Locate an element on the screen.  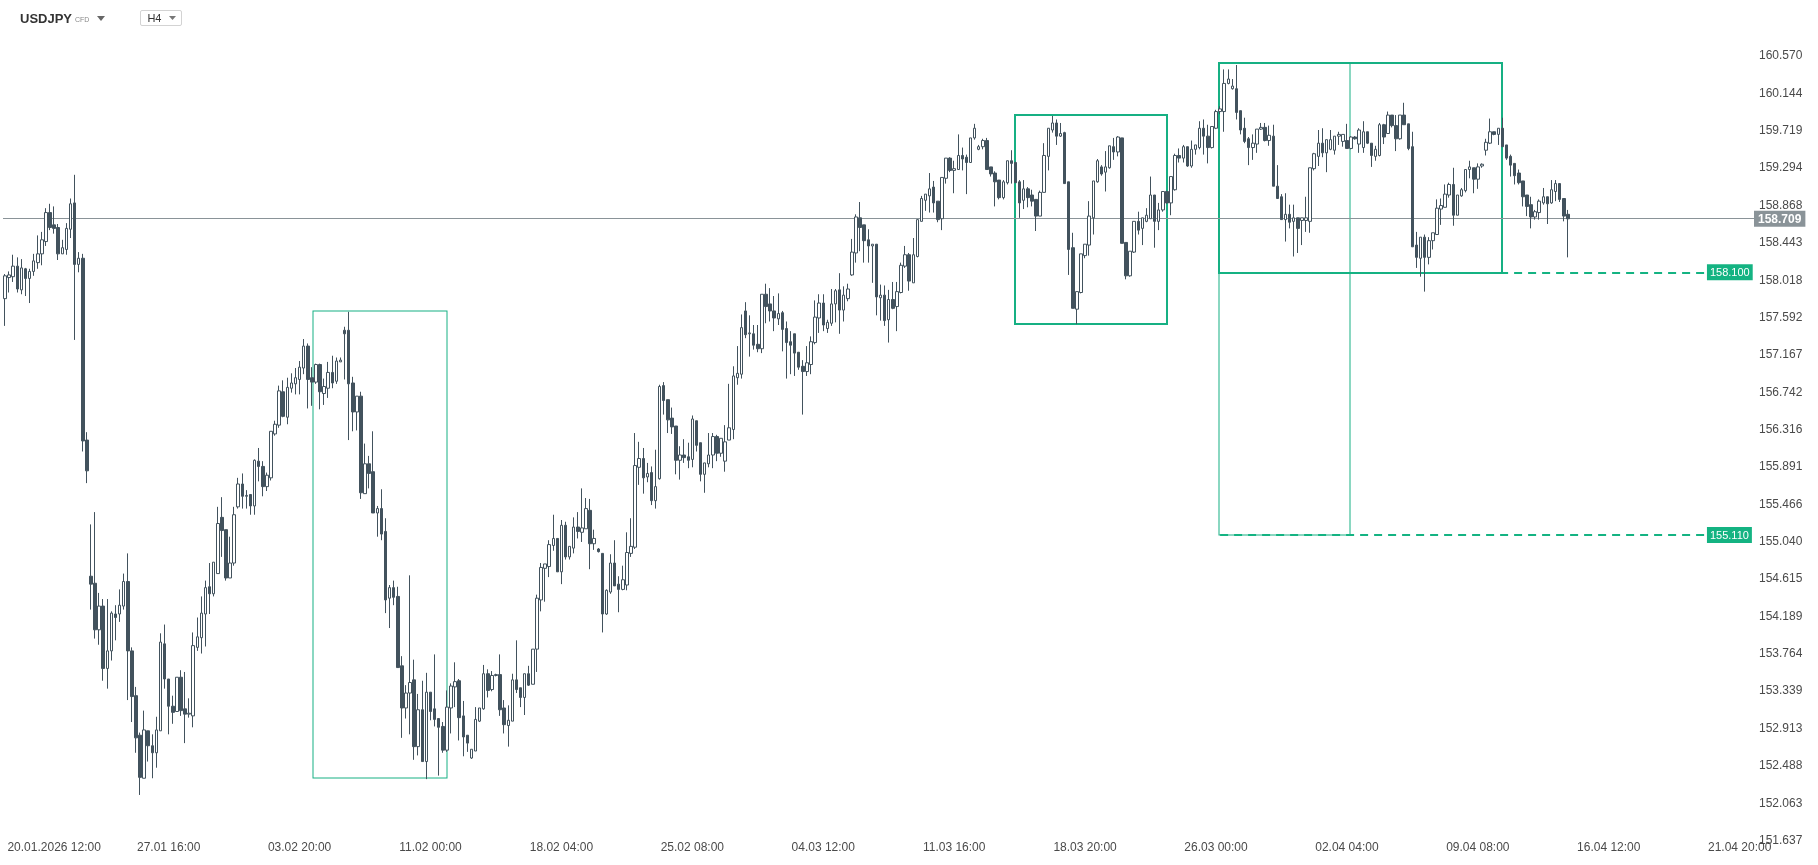
y-tick-label: 155.040 is located at coordinates (1781, 541).